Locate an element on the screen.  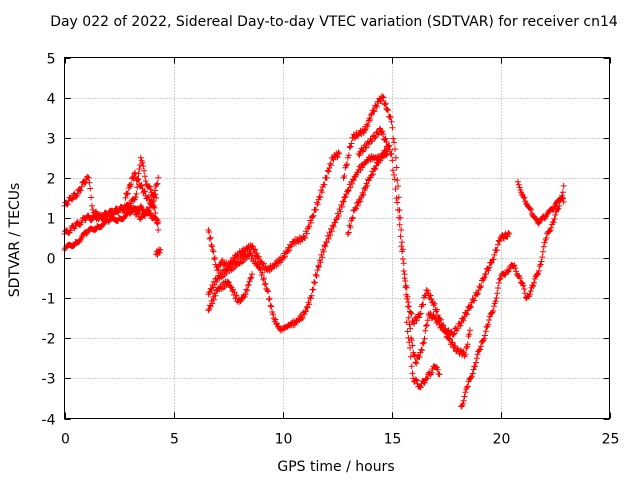
x-tick-label: 20 is located at coordinates (502, 440).